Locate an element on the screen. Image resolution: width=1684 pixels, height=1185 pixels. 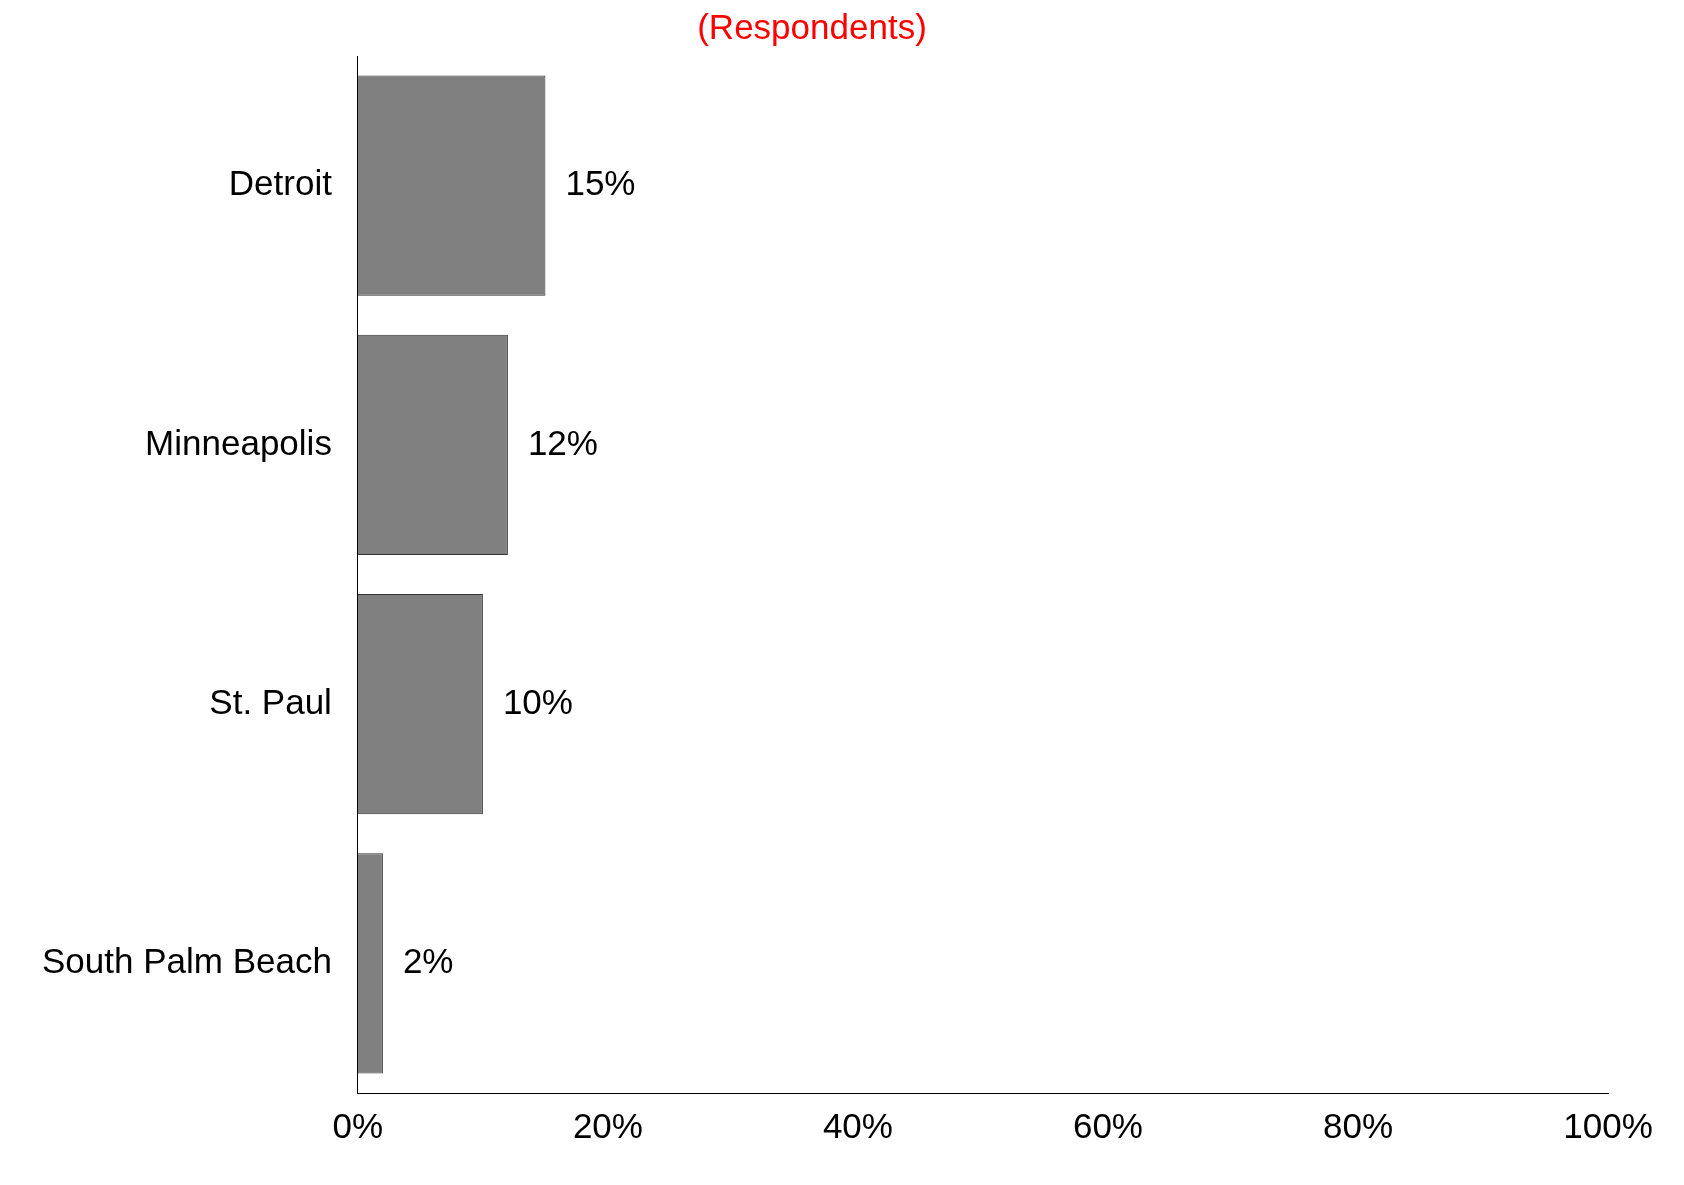
x-tick-label: 20% is located at coordinates (607, 1125).